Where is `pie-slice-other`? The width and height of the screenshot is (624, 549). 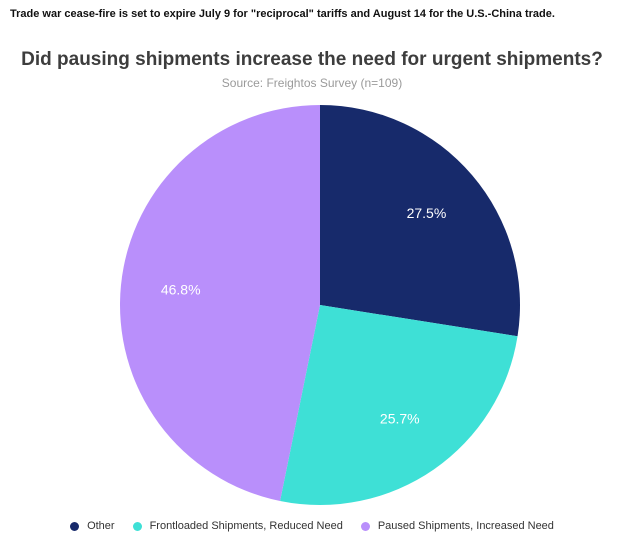 pie-slice-other is located at coordinates (420, 221).